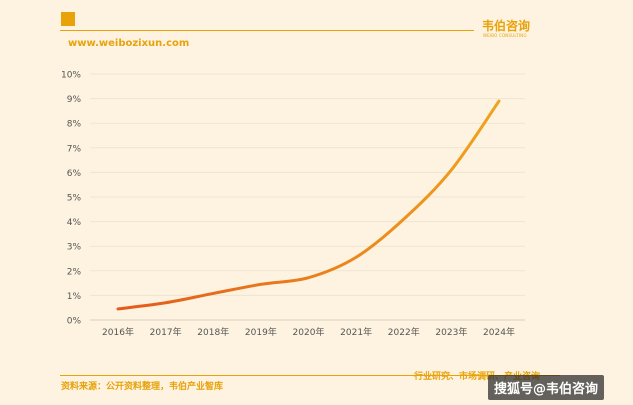 The image size is (633, 405). What do you see at coordinates (309, 332) in the screenshot?
I see `x-tick-label: 2020年` at bounding box center [309, 332].